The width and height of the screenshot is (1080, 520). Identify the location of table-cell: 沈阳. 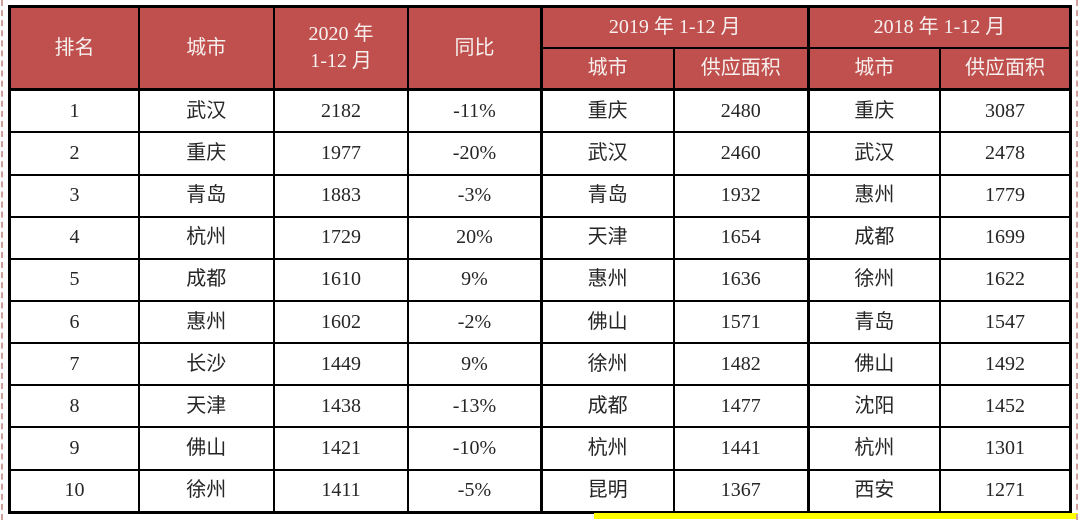
(873, 406).